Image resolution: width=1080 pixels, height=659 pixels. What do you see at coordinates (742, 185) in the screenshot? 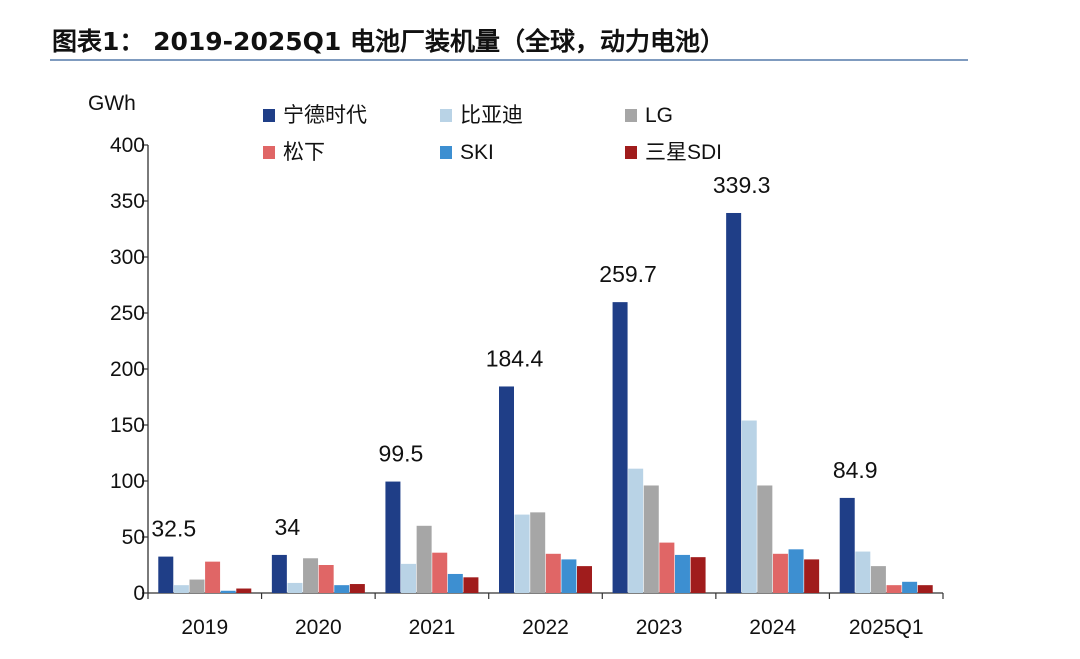
I see `data-label: 339.3` at bounding box center [742, 185].